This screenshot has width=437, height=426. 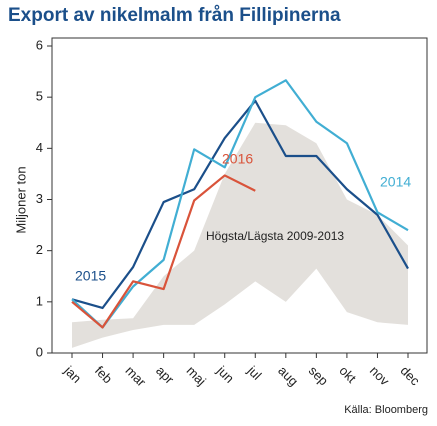 I want to click on series-label: 2015, so click(x=90, y=276).